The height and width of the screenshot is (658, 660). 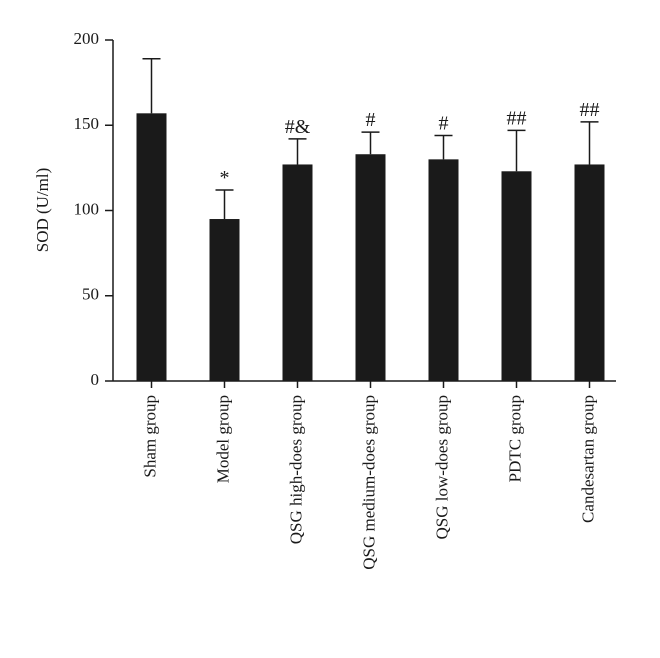 I want to click on x-tick-label: Sham group, so click(x=149, y=436).